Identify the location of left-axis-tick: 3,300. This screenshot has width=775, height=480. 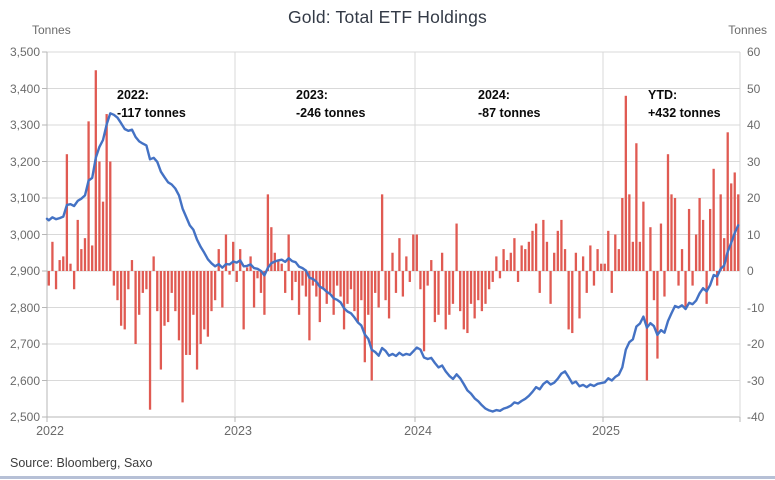
(24, 125).